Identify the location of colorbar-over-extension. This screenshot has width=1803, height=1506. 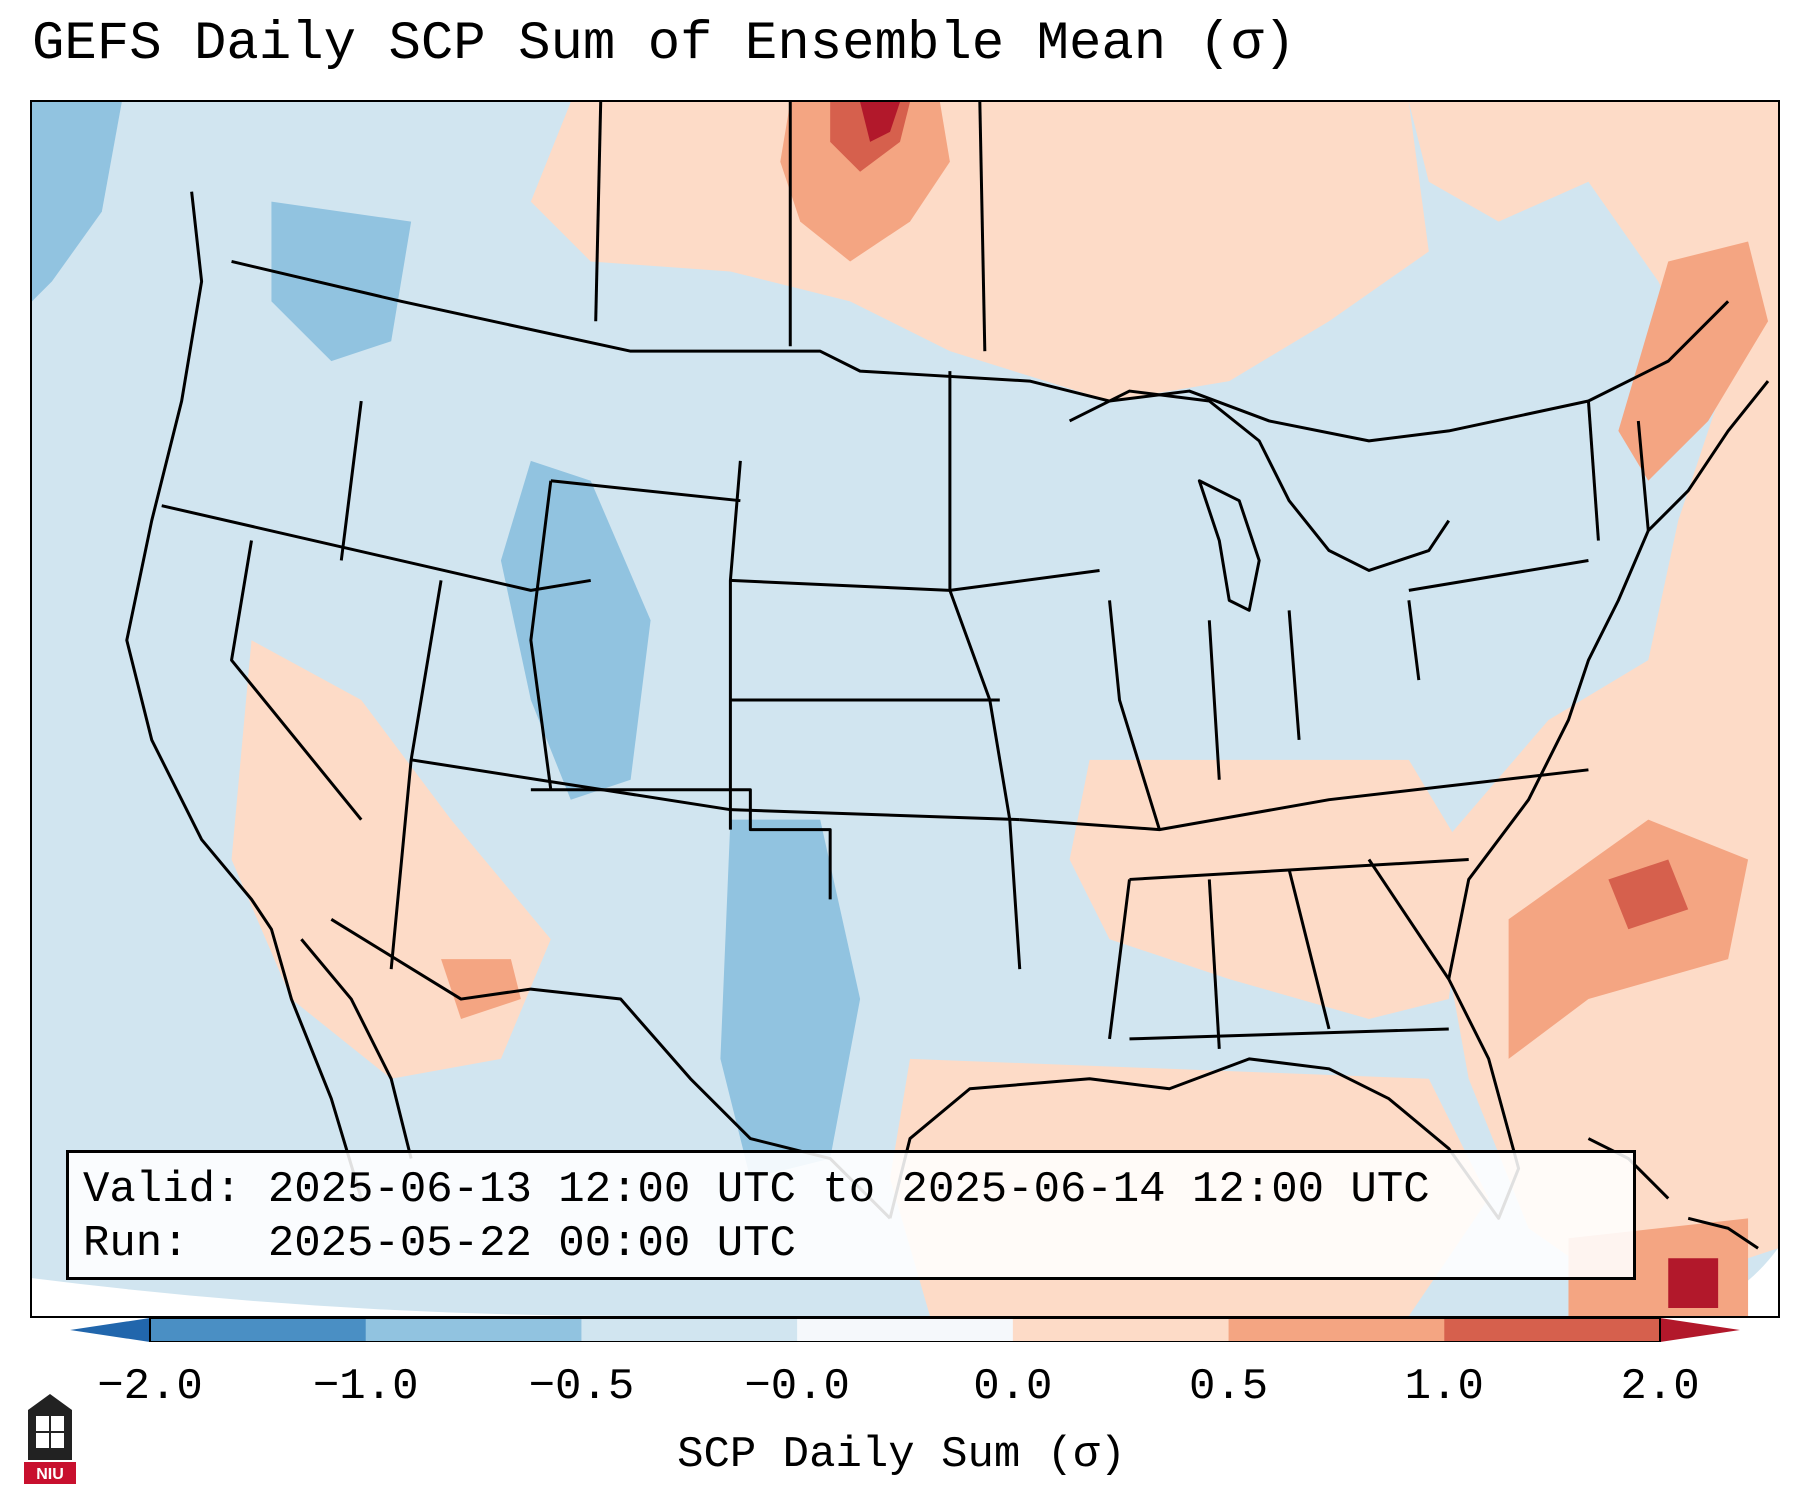
(1700, 1330).